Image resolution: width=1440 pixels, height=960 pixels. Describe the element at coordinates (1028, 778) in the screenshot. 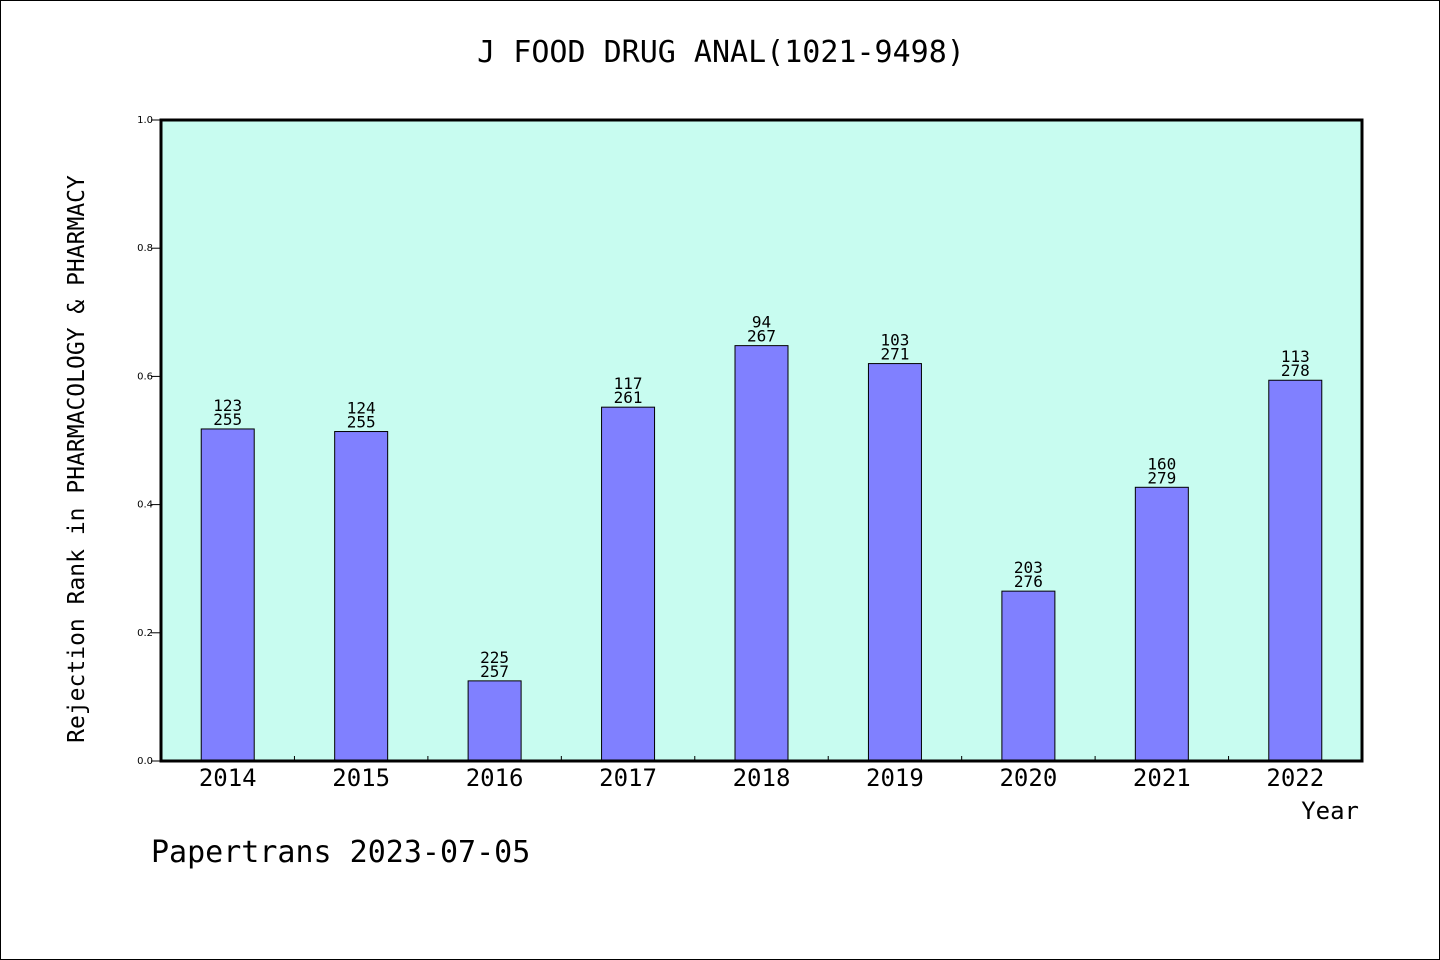

I see `x-tick-label: 2020` at that location.